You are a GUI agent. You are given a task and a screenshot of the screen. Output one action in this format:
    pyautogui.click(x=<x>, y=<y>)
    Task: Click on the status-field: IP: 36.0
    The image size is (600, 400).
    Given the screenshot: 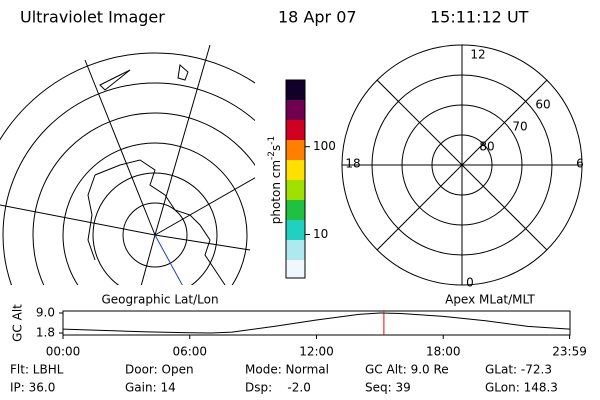 What is the action you would take?
    pyautogui.click(x=32, y=388)
    